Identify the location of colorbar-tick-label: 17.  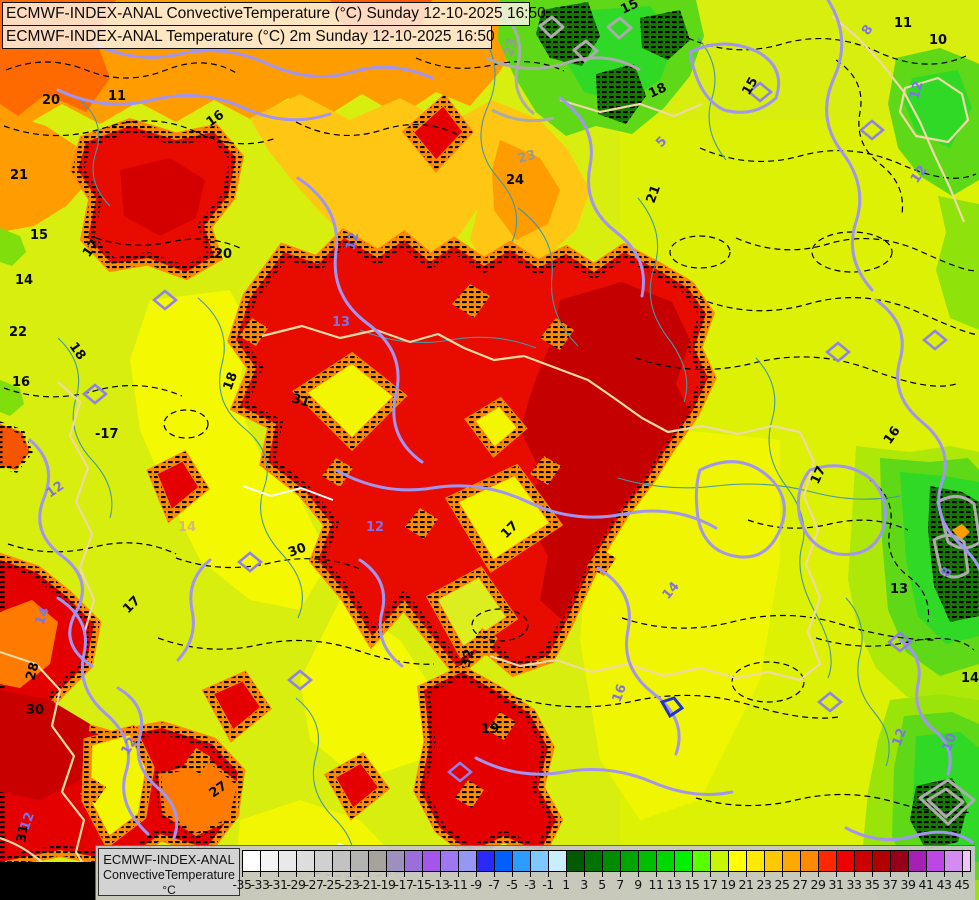
(710, 884).